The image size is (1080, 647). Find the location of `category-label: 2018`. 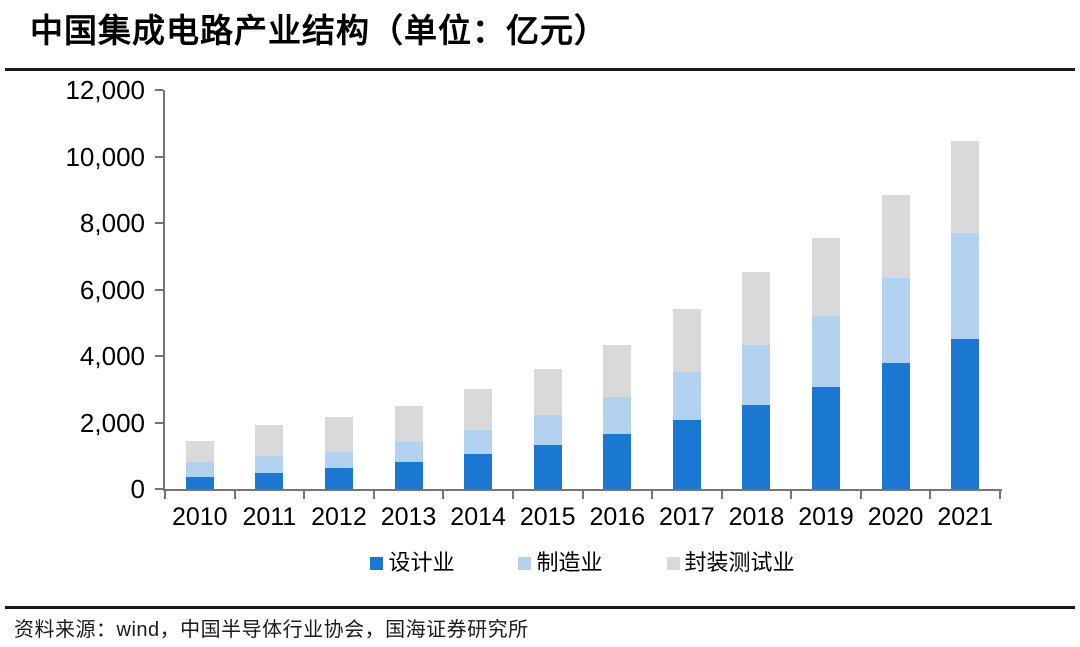

category-label: 2018 is located at coordinates (756, 517).